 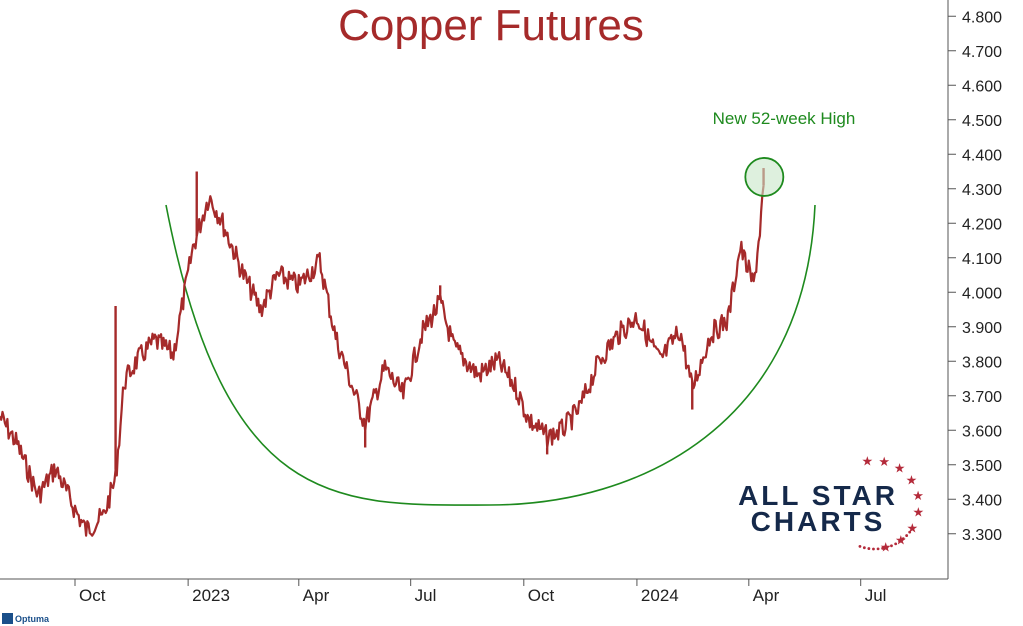 I want to click on y-tick-label: 3.700, so click(x=982, y=397).